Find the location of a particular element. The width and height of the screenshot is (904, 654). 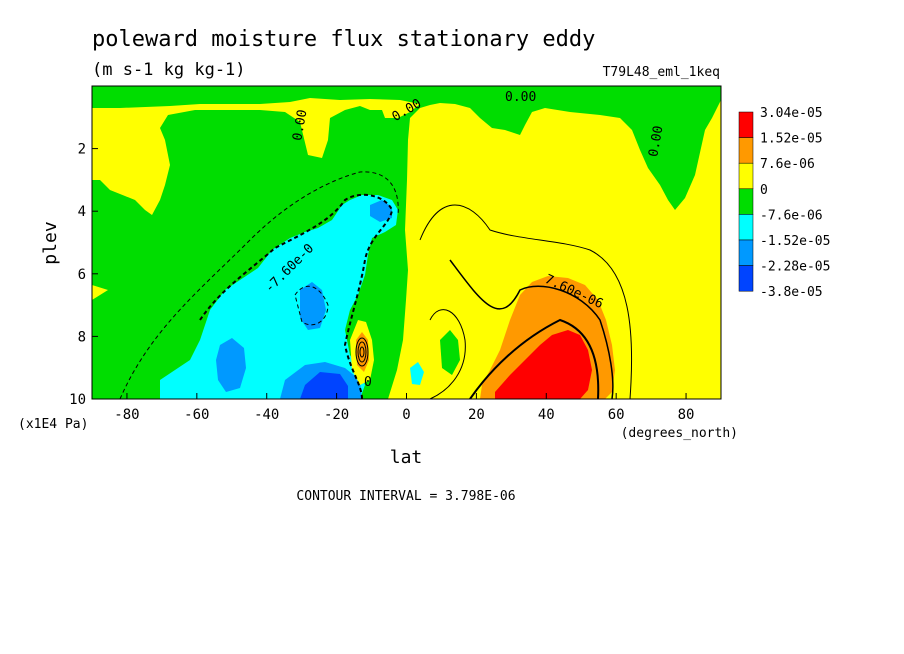

colorbar-label: -2.28e-05 is located at coordinates (795, 267).